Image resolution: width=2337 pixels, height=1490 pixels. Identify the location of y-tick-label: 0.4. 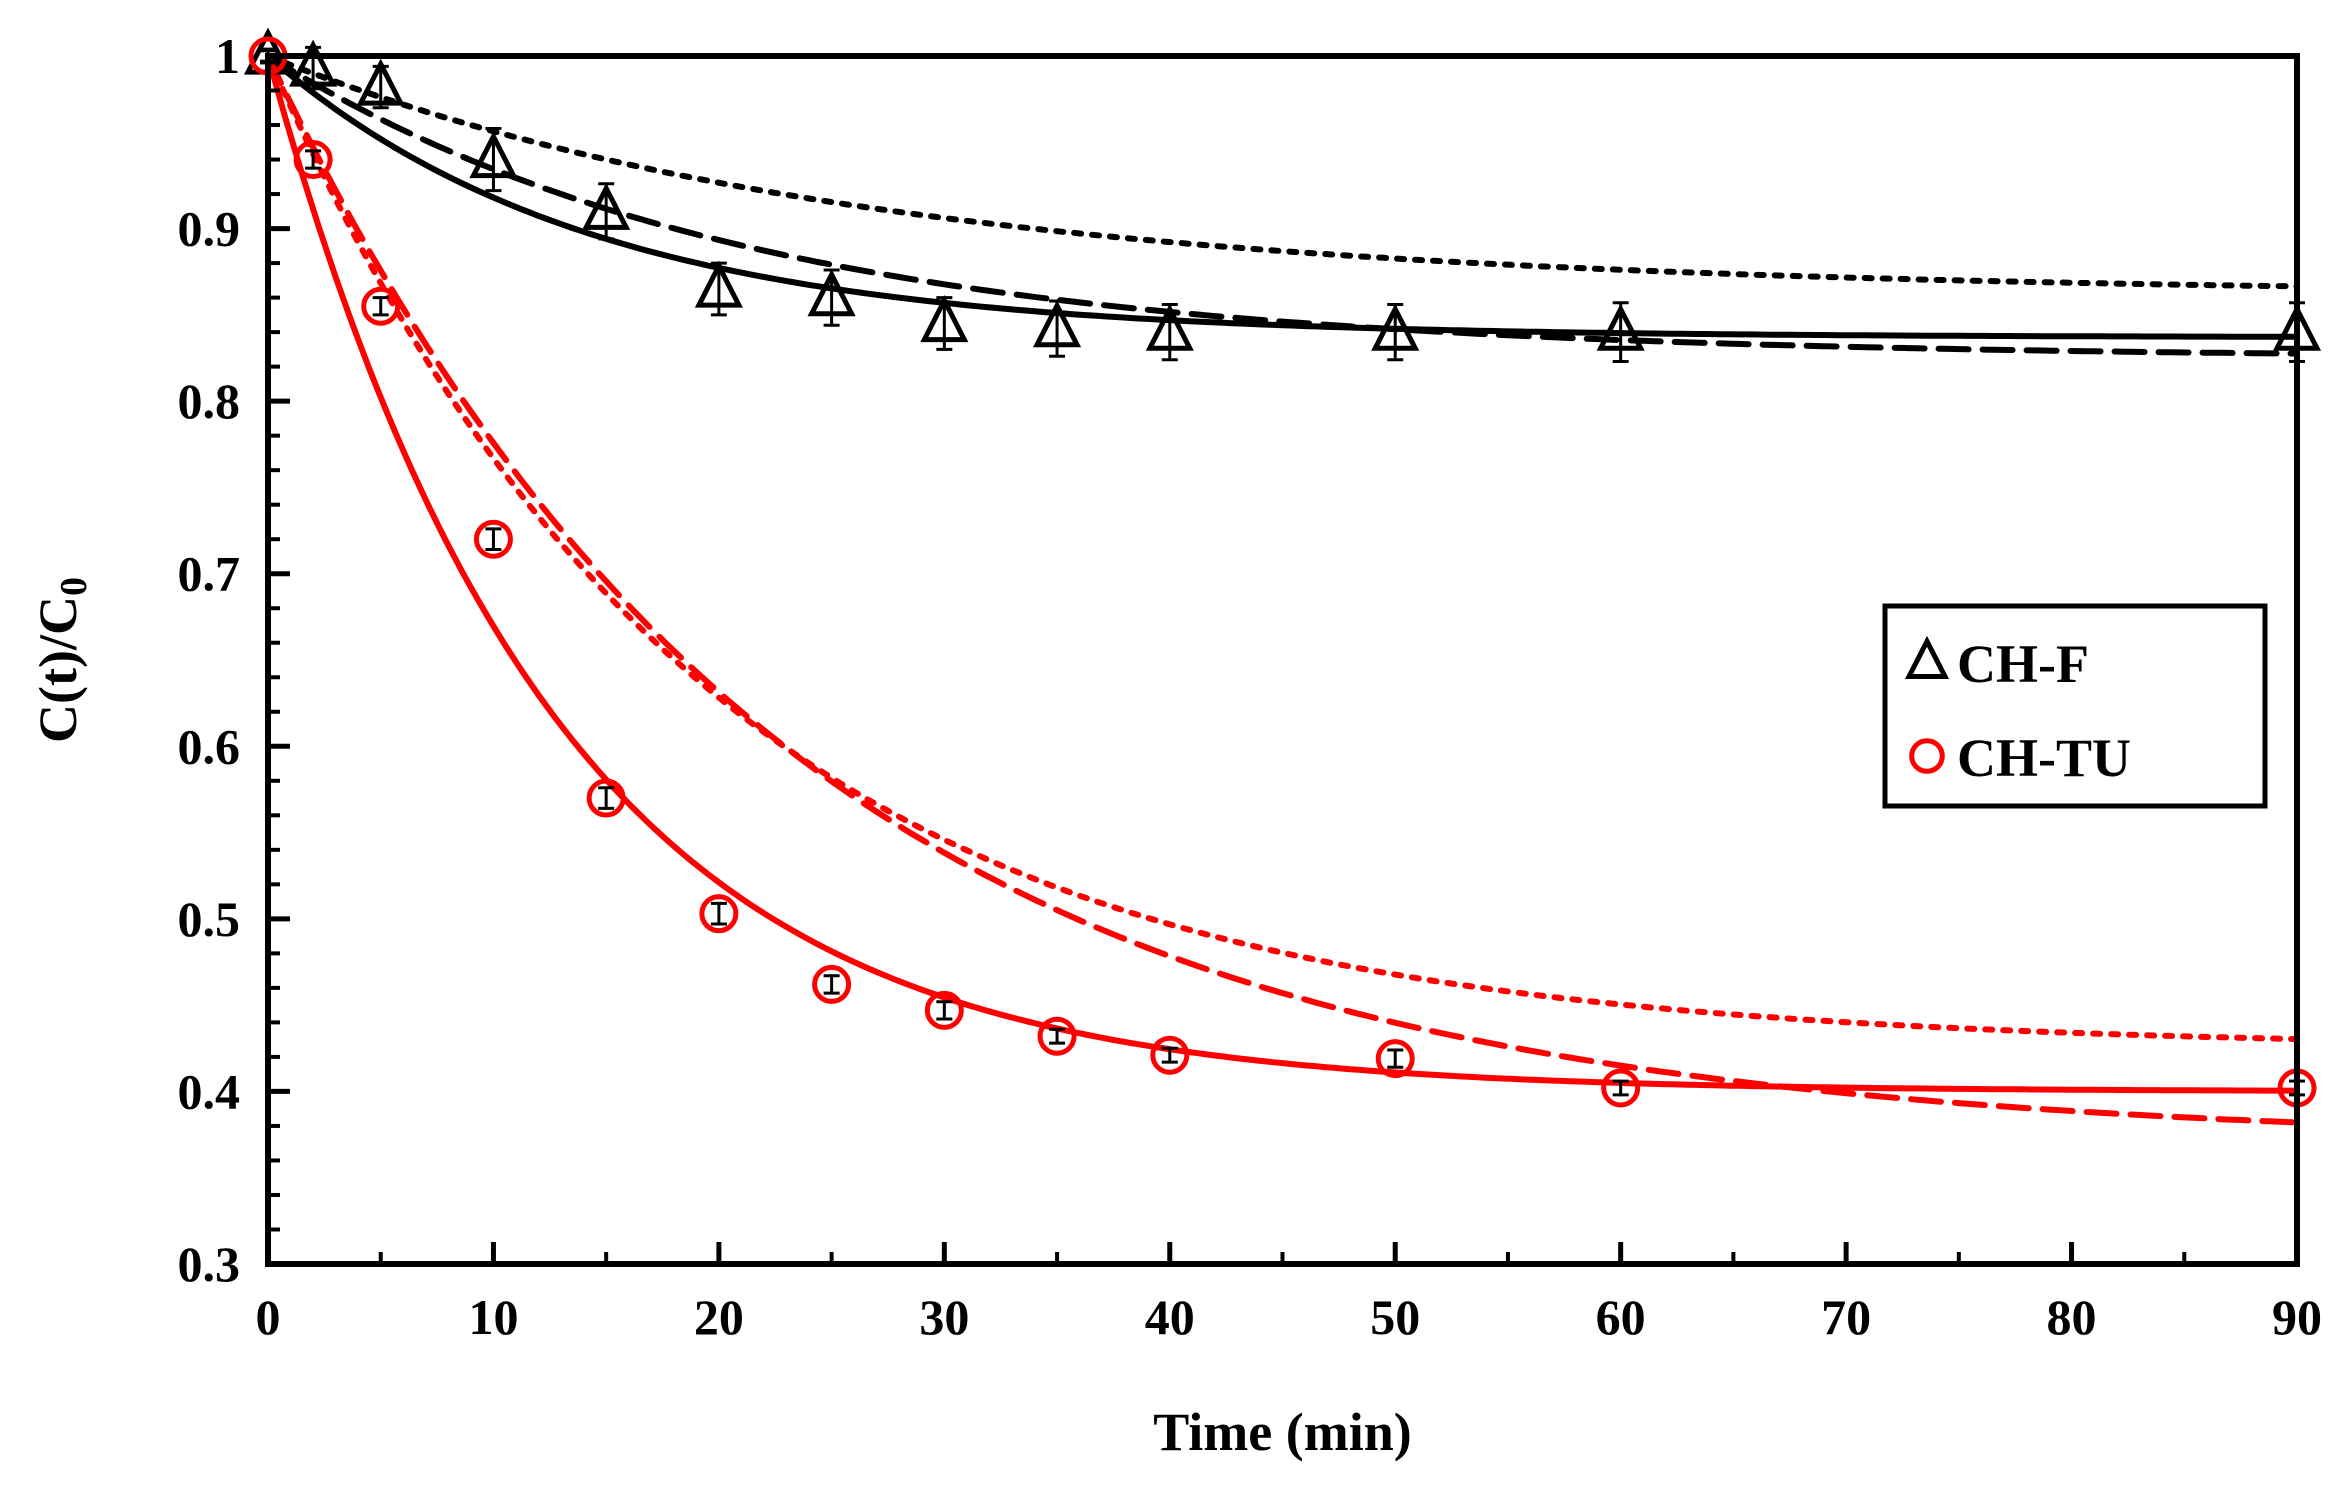
(209, 1091).